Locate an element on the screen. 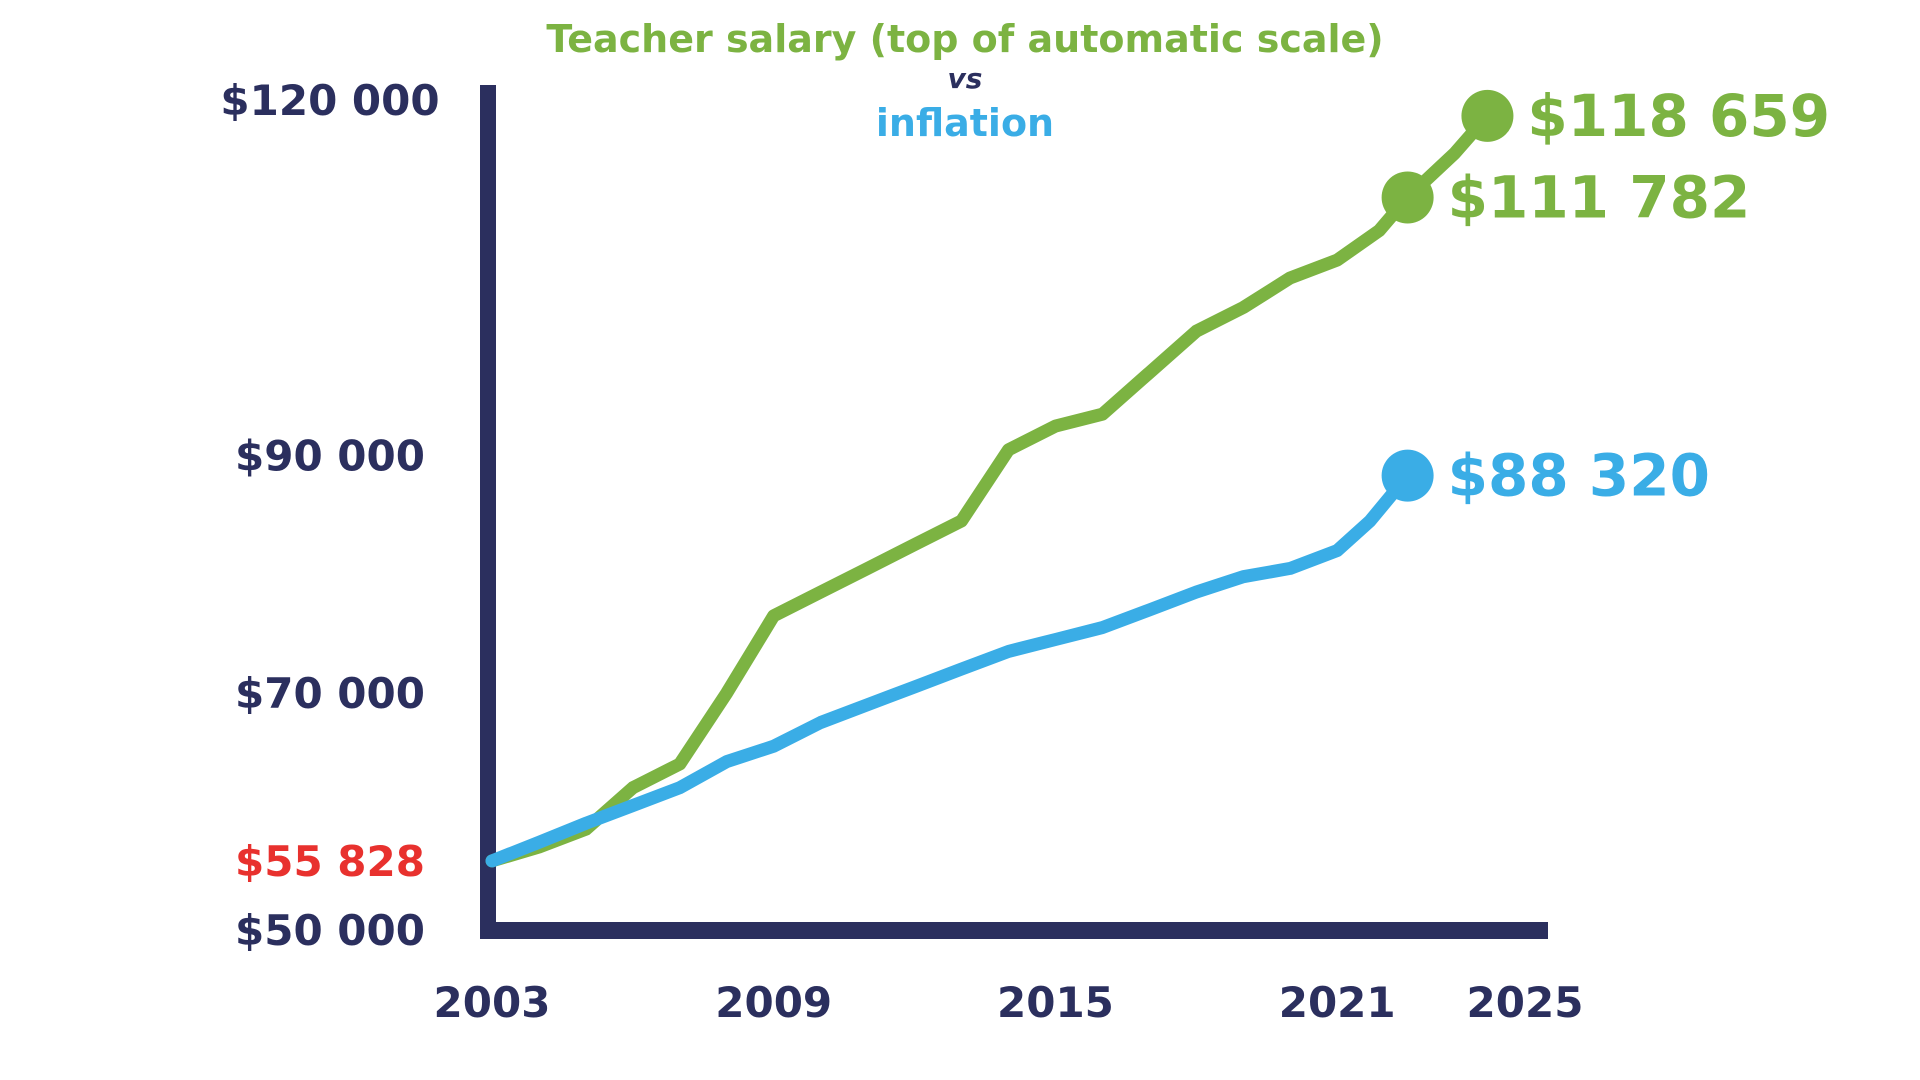  y-tick-label: $55 828 is located at coordinates (330, 861).